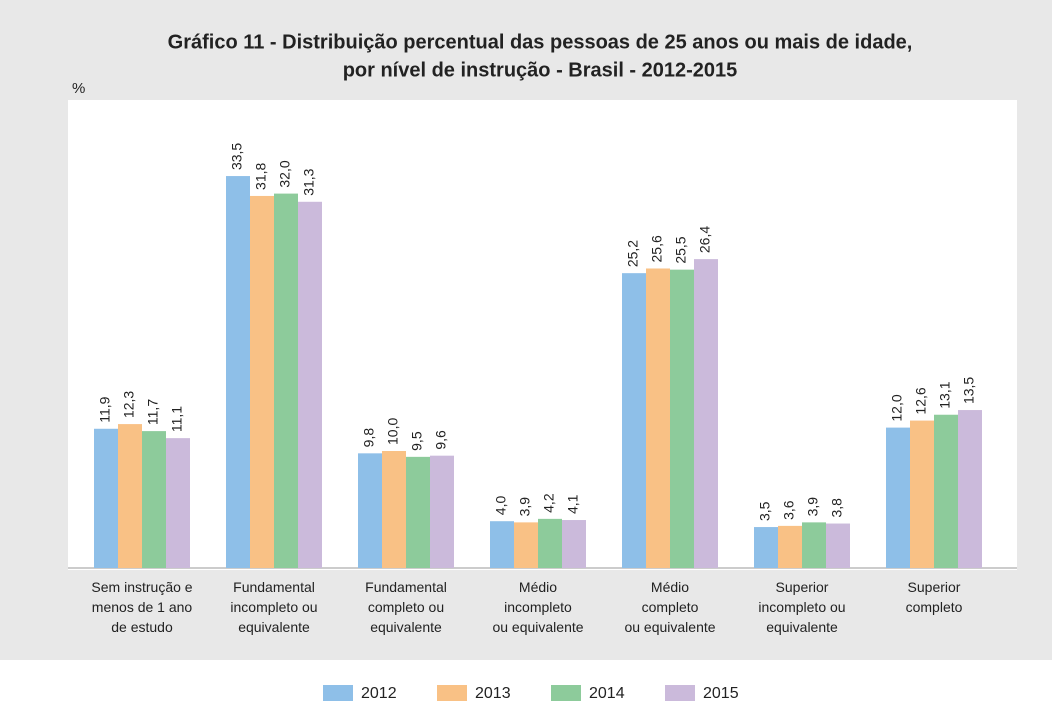  I want to click on value-label: 11,1, so click(177, 419).